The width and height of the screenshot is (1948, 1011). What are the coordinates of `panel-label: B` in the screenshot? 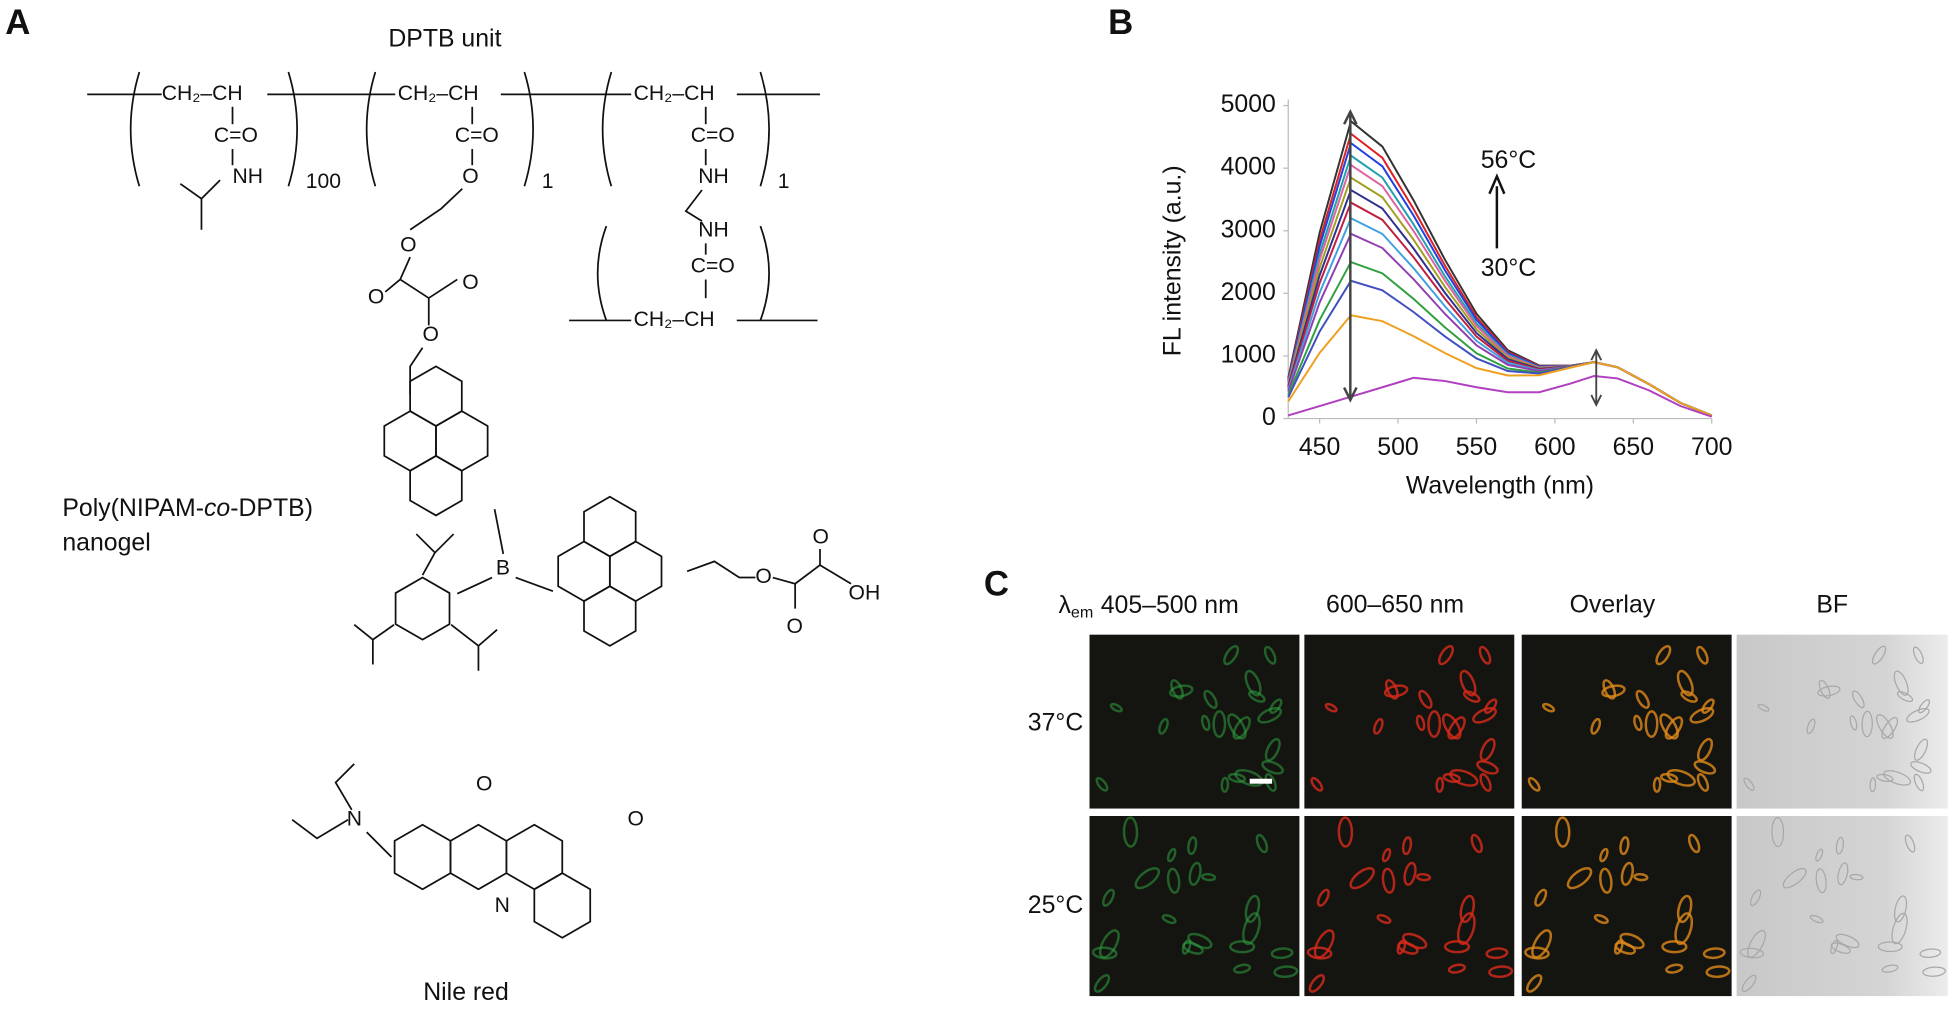 It's located at (1120, 23).